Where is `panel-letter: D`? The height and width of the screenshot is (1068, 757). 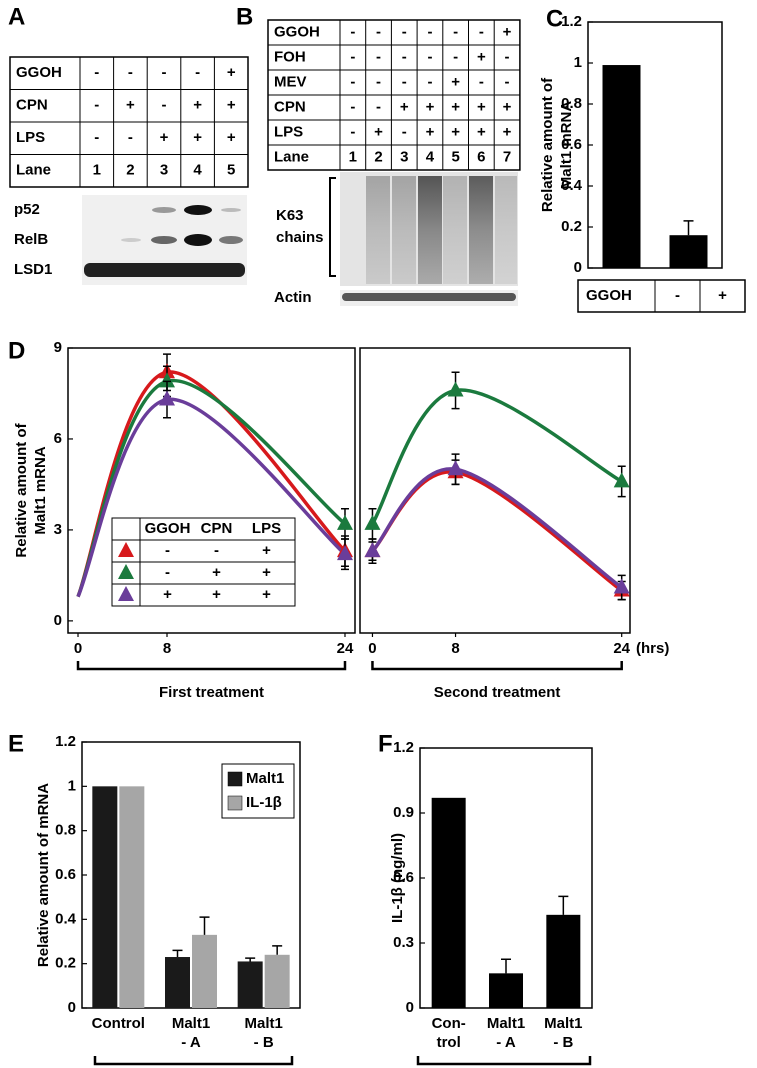 panel-letter: D is located at coordinates (16, 350).